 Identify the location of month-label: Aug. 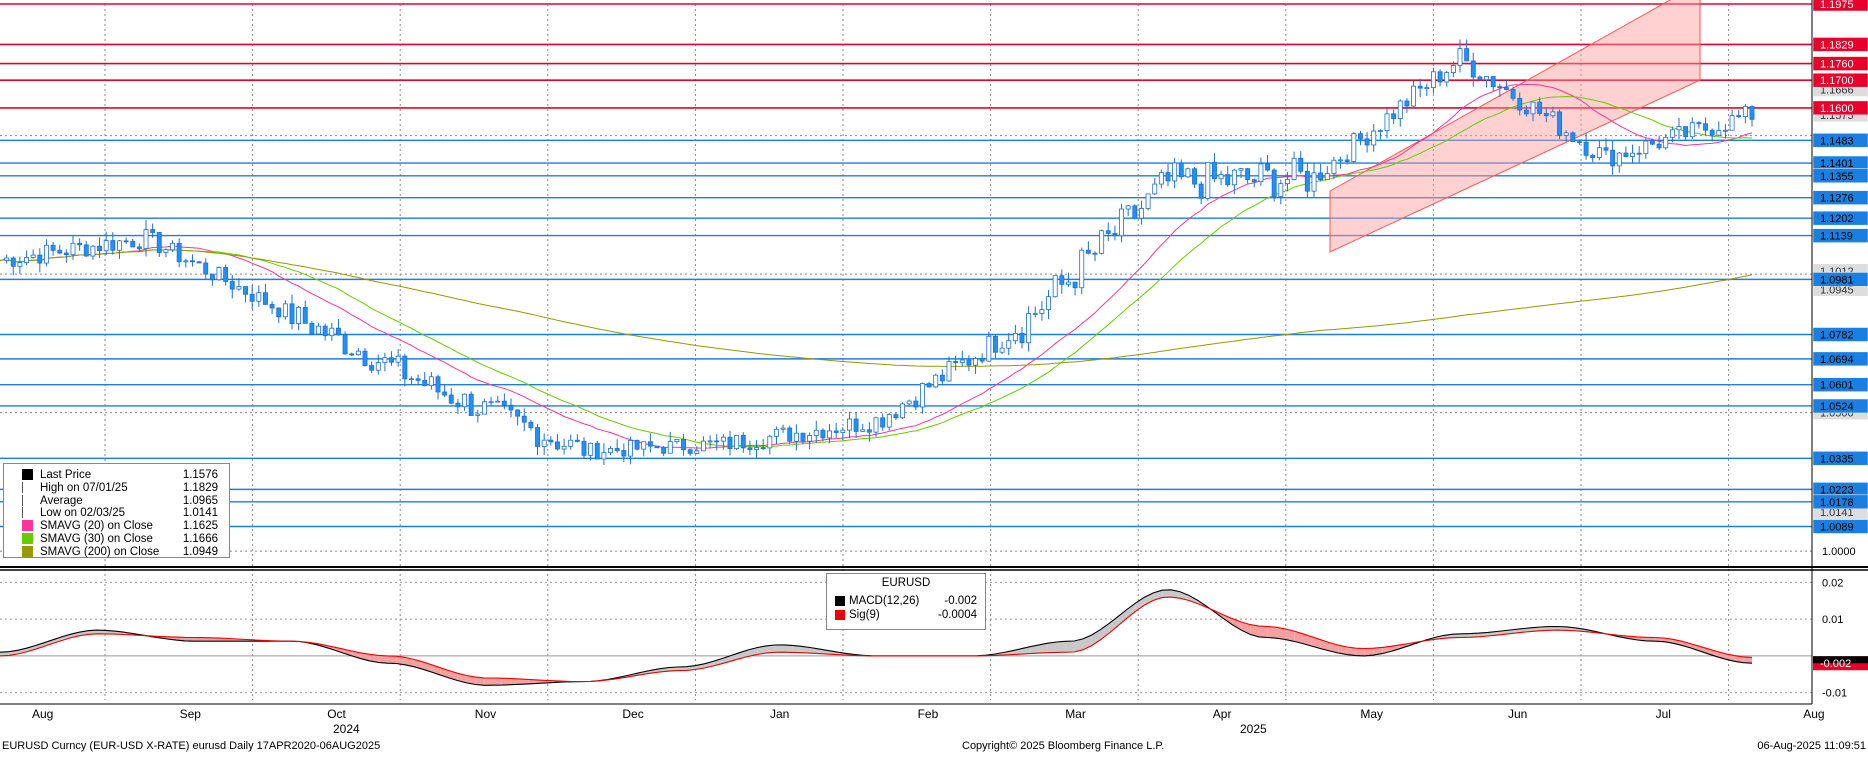
(1813, 714).